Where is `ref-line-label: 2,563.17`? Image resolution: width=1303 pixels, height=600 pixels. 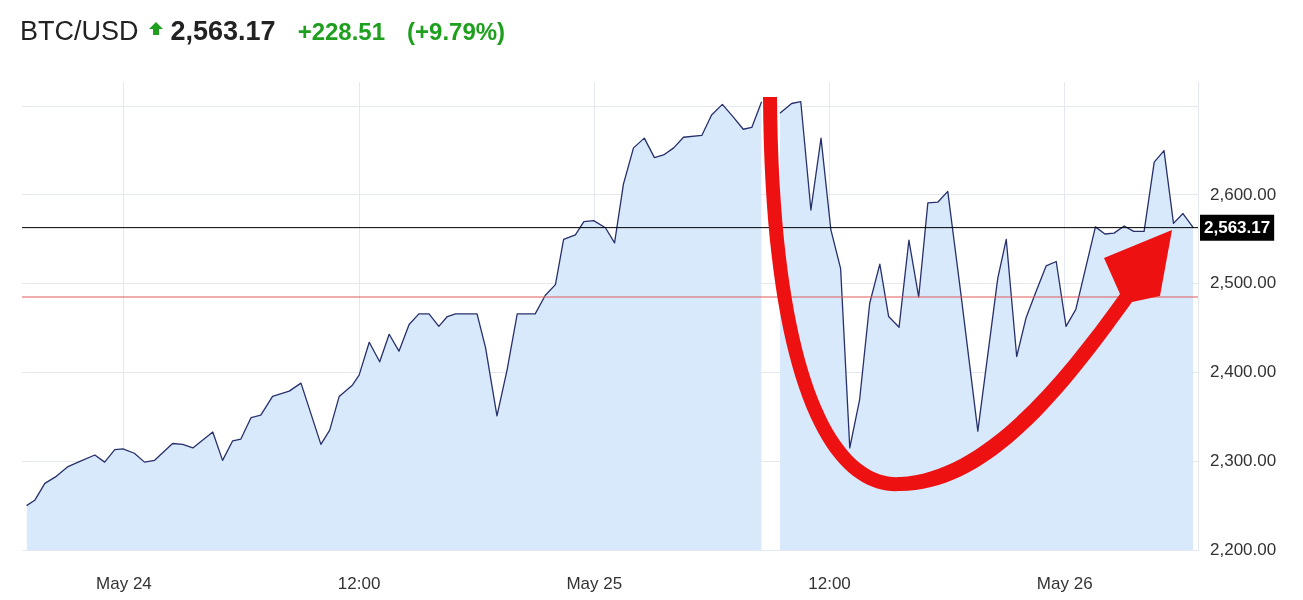
ref-line-label: 2,563.17 is located at coordinates (1237, 228).